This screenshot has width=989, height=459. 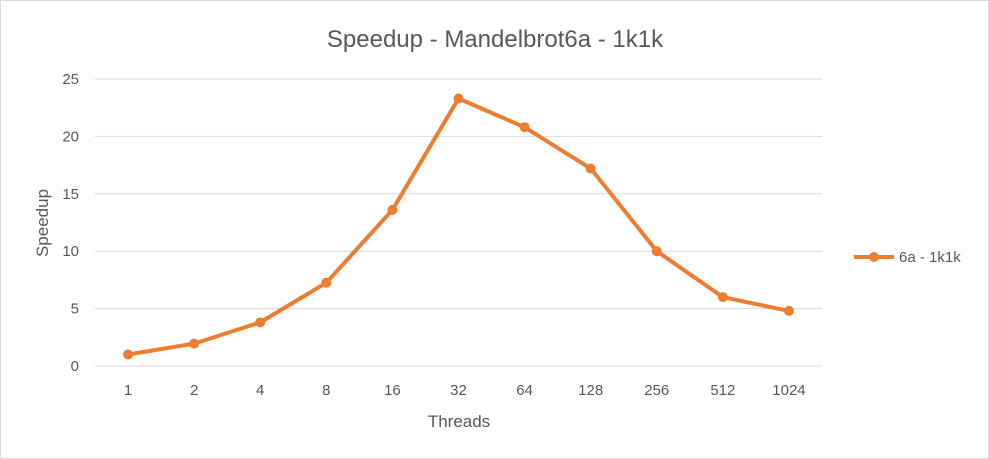 What do you see at coordinates (459, 421) in the screenshot?
I see `x-axis-label: Threads` at bounding box center [459, 421].